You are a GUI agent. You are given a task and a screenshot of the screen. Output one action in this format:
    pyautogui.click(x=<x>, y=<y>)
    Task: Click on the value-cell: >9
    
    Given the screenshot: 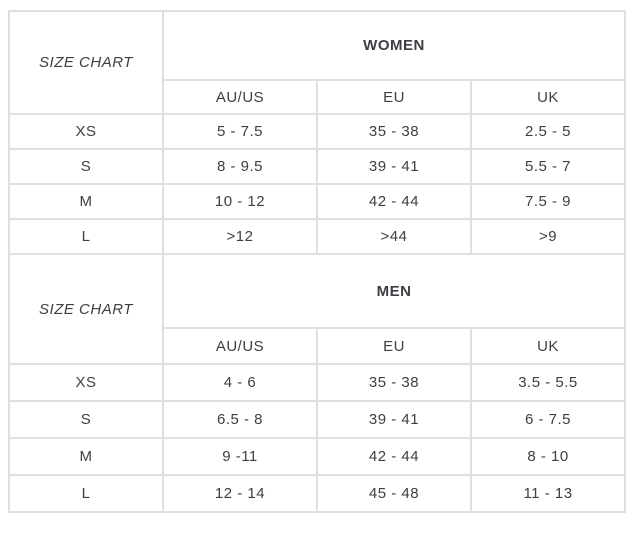 What is the action you would take?
    pyautogui.click(x=548, y=236)
    